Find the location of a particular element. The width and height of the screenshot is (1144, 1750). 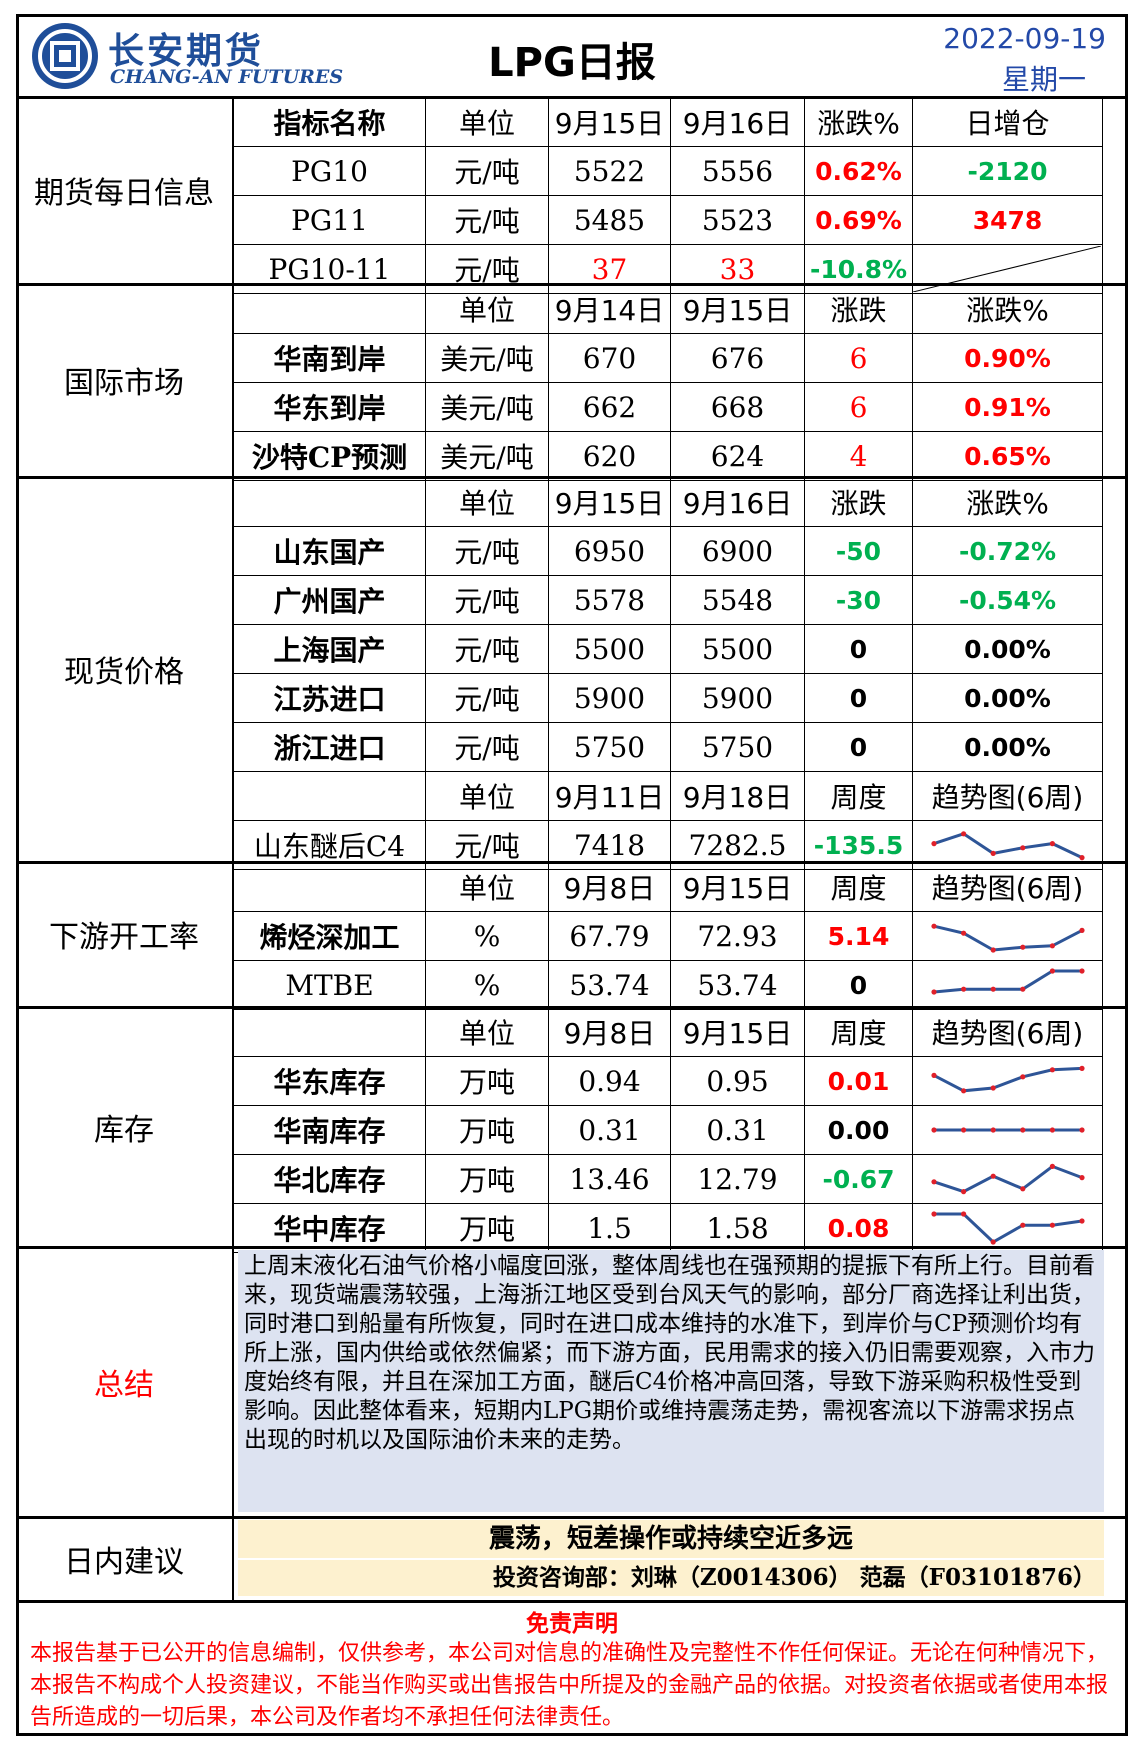

sparkline-central is located at coordinates (1007, 1228).